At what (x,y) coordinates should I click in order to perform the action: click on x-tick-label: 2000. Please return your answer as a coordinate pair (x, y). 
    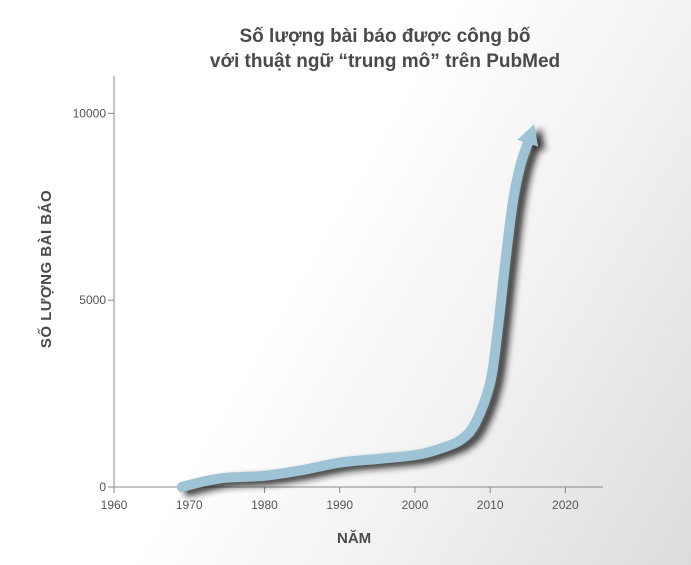
    Looking at the image, I should click on (415, 505).